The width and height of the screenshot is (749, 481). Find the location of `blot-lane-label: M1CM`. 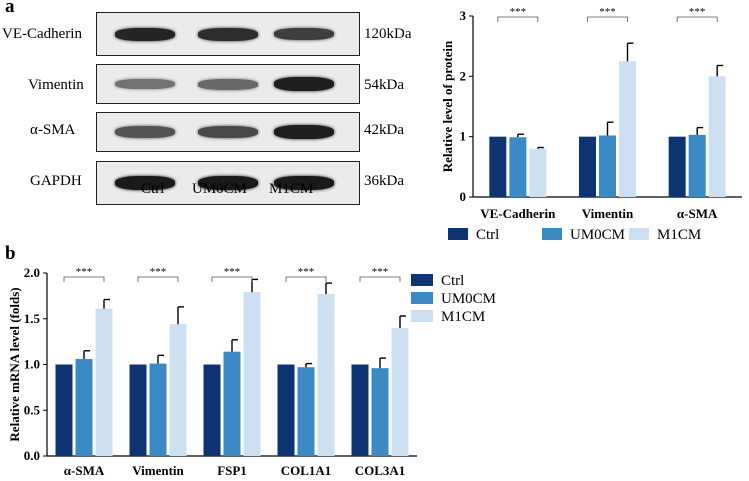

blot-lane-label: M1CM is located at coordinates (291, 189).